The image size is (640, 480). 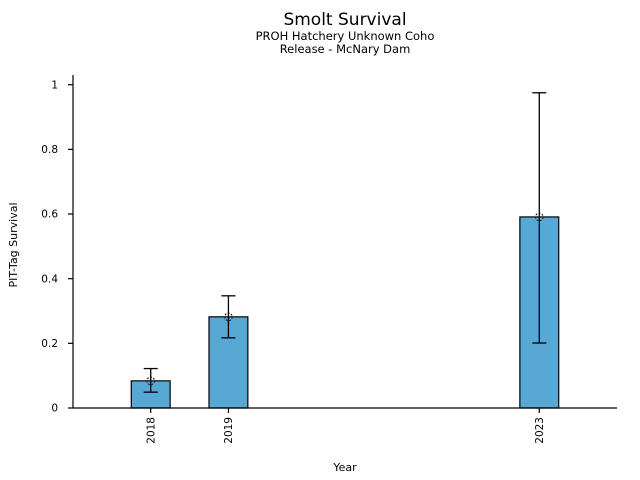 What do you see at coordinates (54, 409) in the screenshot?
I see `y-tick-label-0: 0` at bounding box center [54, 409].